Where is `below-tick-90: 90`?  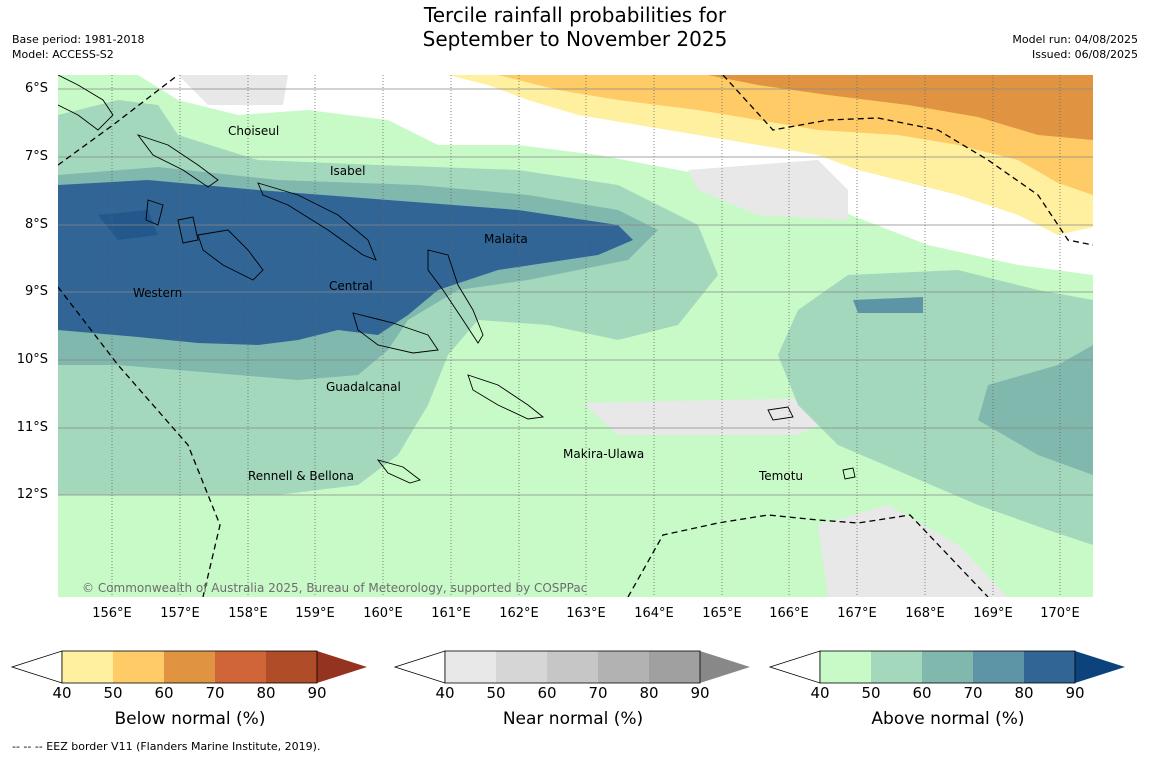
below-tick-90: 90 is located at coordinates (317, 693).